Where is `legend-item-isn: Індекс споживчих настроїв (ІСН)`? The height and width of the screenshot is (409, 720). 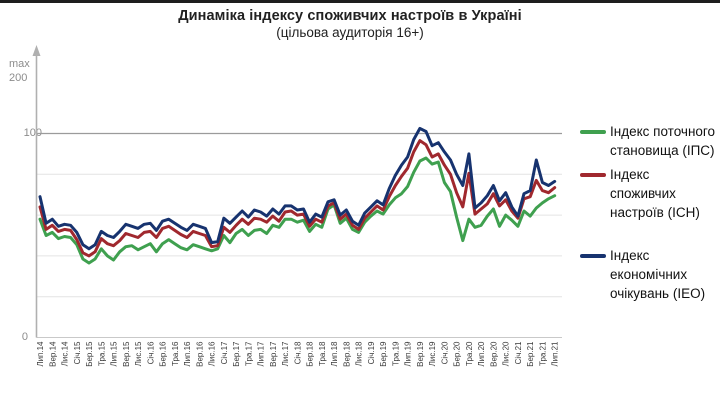
legend-item-isn: Індекс споживчих настроїв (ІСН) is located at coordinates (649, 193).